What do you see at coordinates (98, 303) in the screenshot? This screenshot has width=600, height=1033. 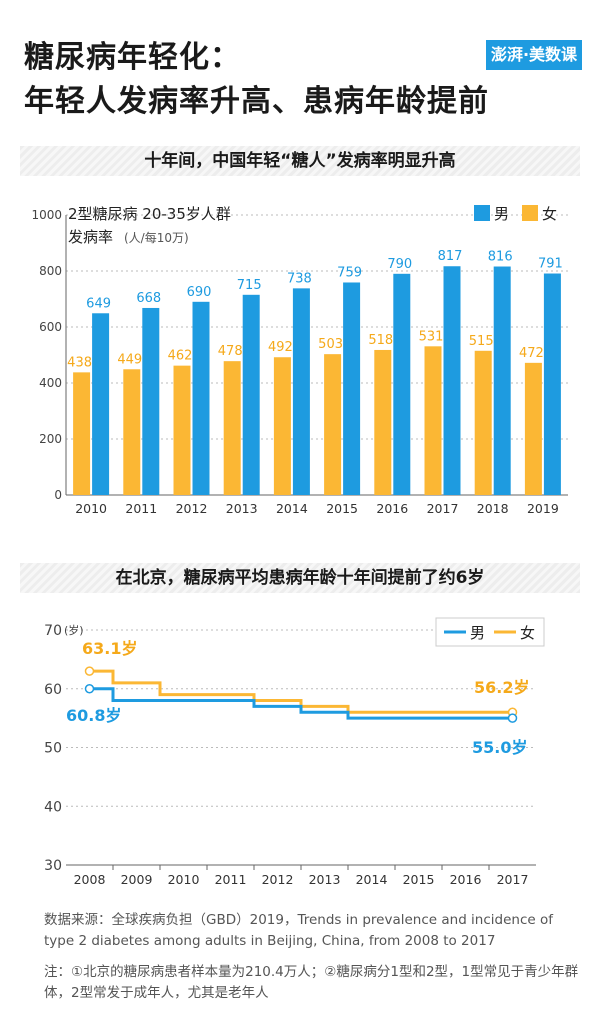 I see `data-label-male: 649` at bounding box center [98, 303].